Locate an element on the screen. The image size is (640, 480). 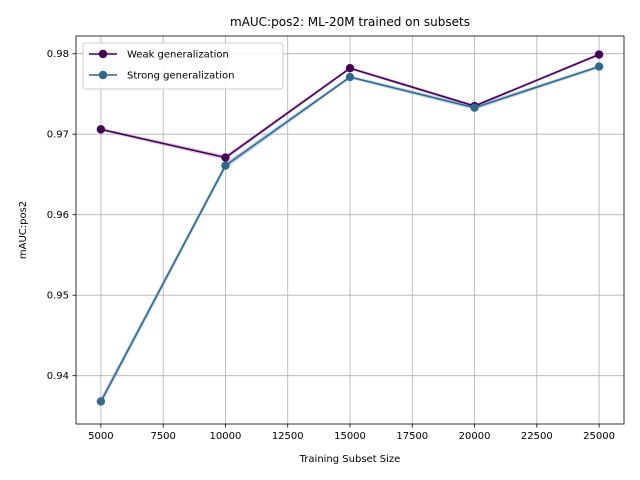
legend-label-0: Weak generalization is located at coordinates (178, 55).